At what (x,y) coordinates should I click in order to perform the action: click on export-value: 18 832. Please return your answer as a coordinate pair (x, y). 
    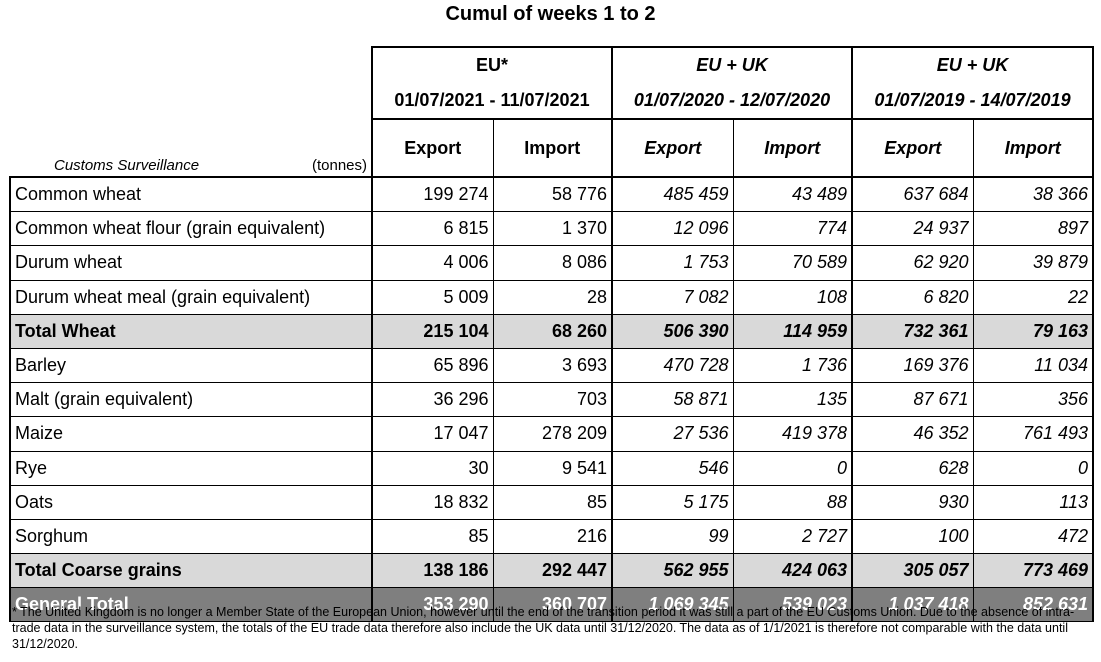
    Looking at the image, I should click on (432, 502).